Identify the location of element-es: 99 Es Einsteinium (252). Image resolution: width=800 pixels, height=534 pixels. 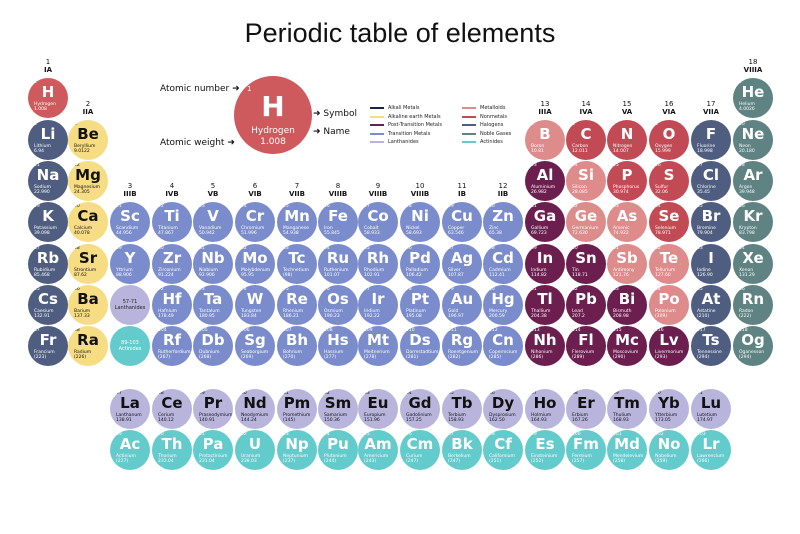
(545, 450).